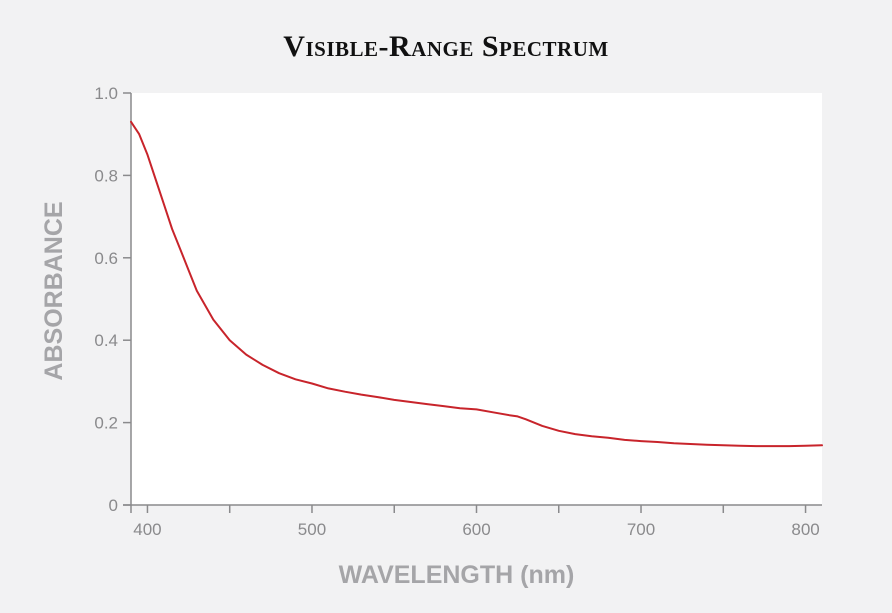 Image resolution: width=892 pixels, height=613 pixels. Describe the element at coordinates (106, 258) in the screenshot. I see `y-tick-label: 0.6` at that location.